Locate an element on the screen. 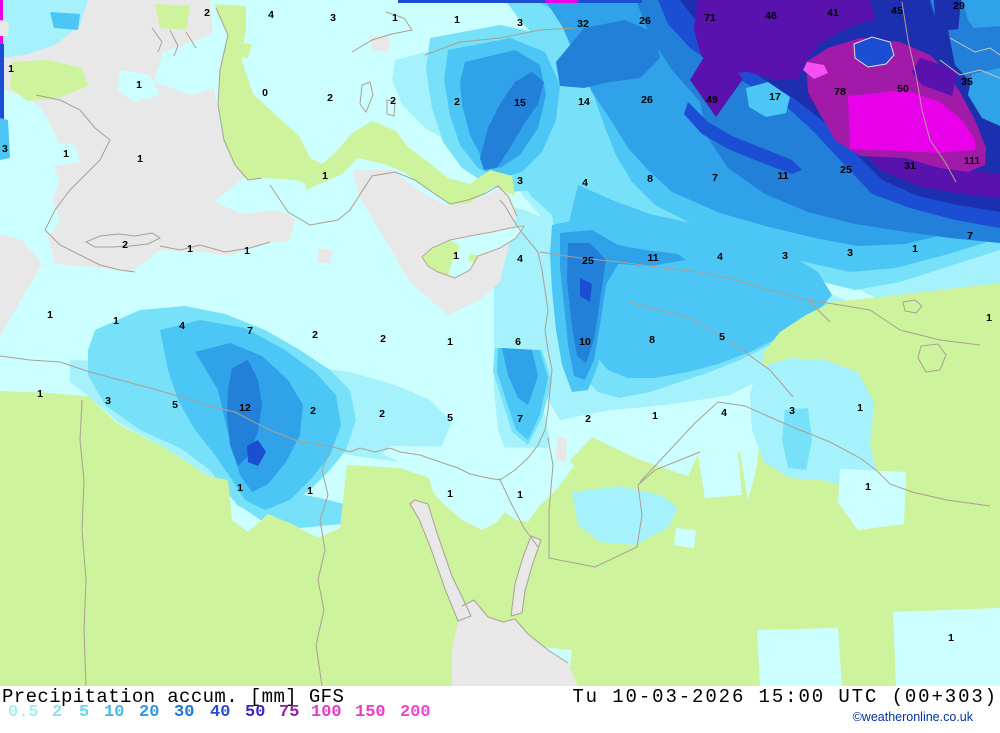 This screenshot has width=1000, height=733. svg-text: 71 is located at coordinates (710, 18).